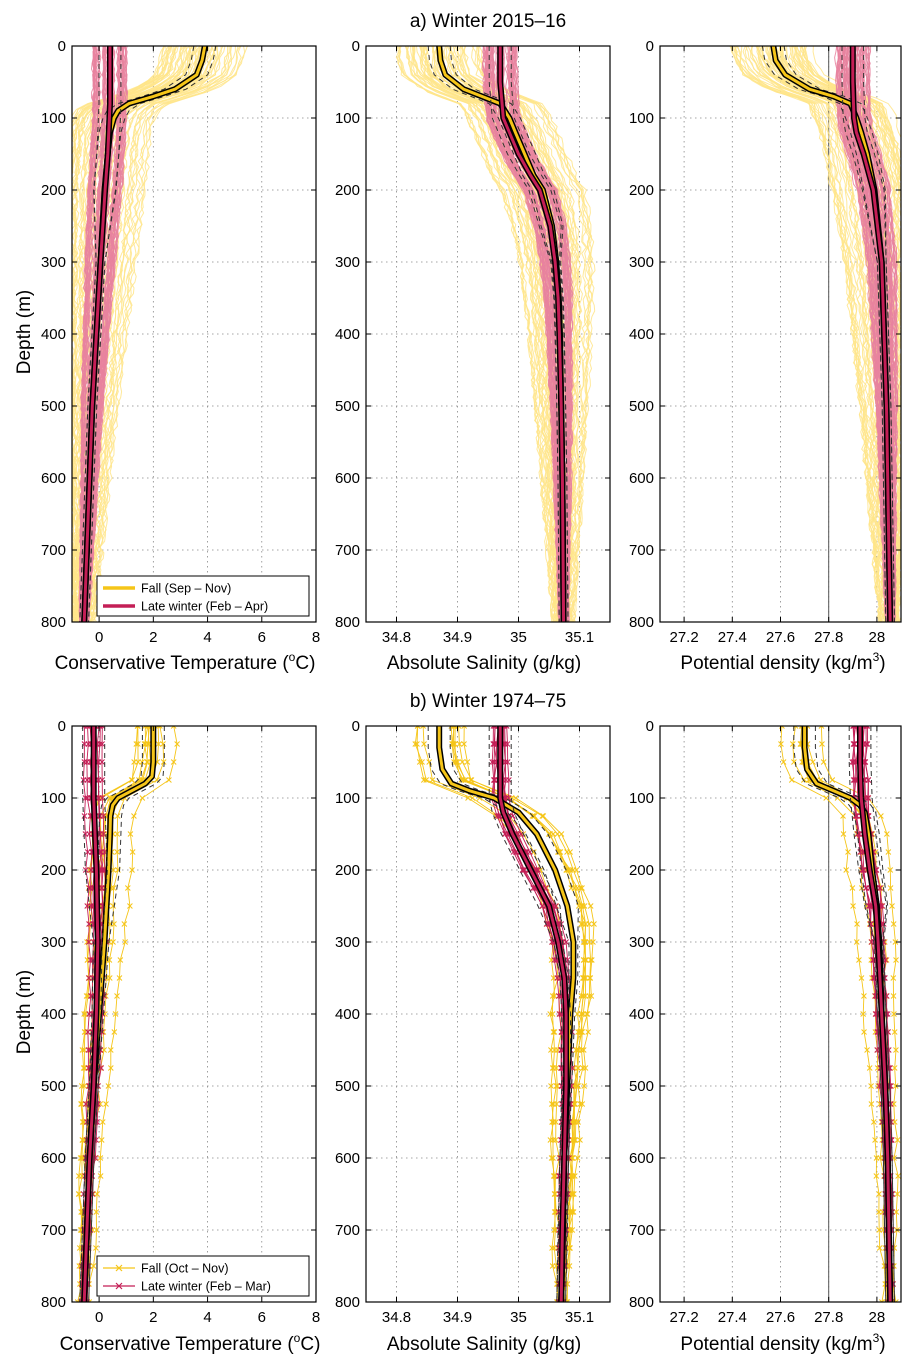  Describe the element at coordinates (24, 1012) in the screenshot. I see `y-axis-label-bottom: Depth (m)` at that location.